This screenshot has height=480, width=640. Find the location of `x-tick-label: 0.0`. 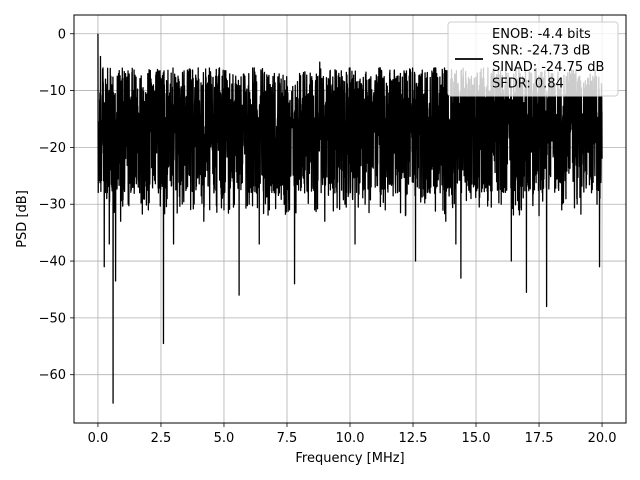

x-tick-label: 0.0 is located at coordinates (98, 438).